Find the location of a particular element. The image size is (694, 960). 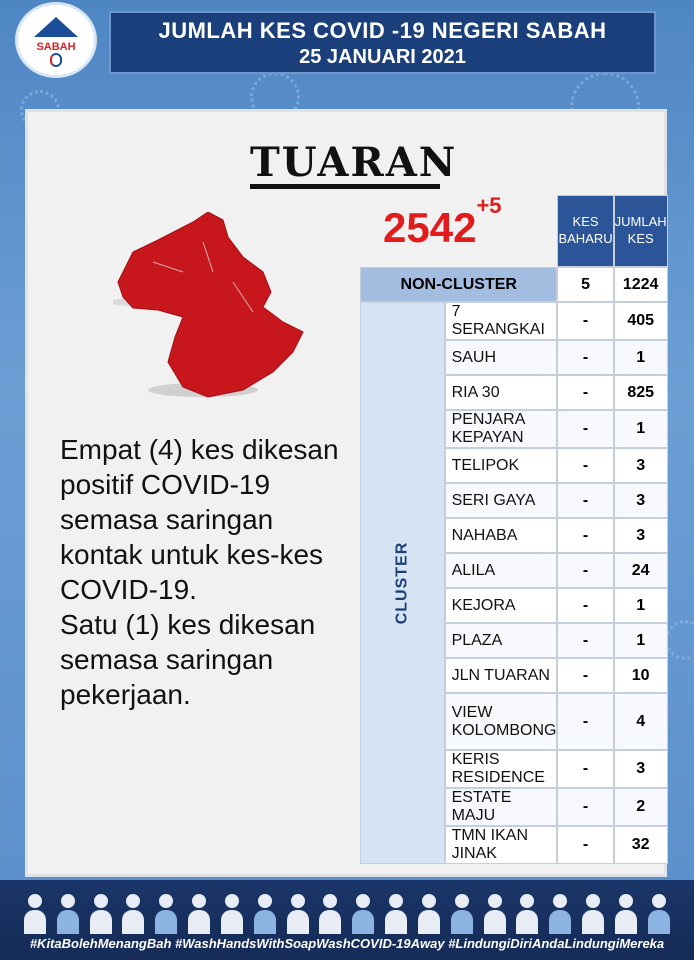

total-value: 2542 is located at coordinates (430, 227).